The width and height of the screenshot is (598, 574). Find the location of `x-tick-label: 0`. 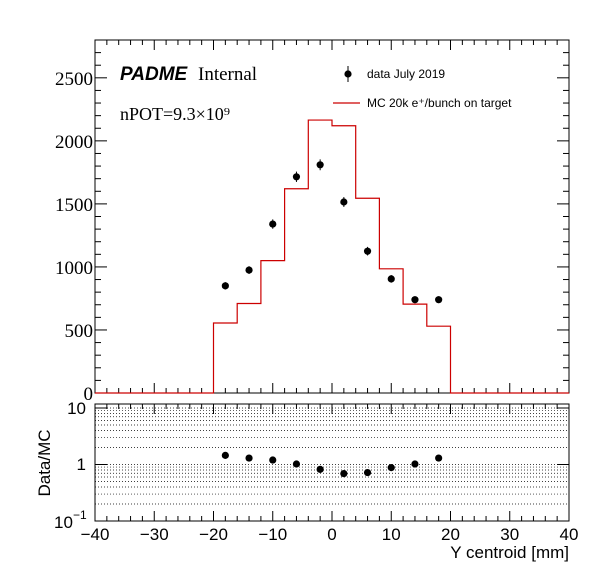

x-tick-label: 0 is located at coordinates (331, 534).